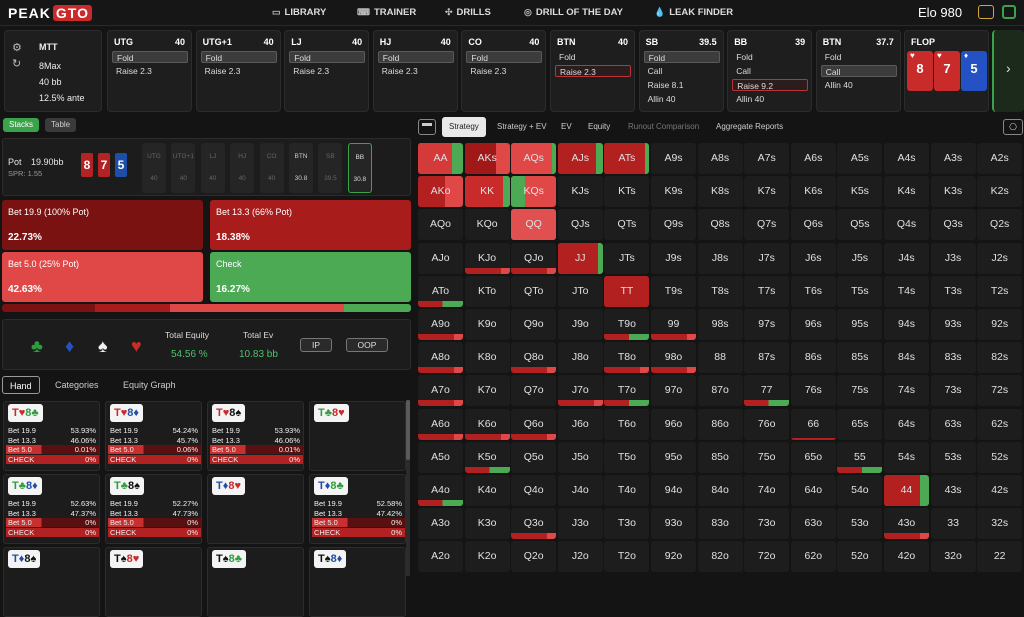 This screenshot has width=1024, height=617. Describe the element at coordinates (664, 126) in the screenshot. I see `tab-runout-comparison: Runout Comparison` at that location.